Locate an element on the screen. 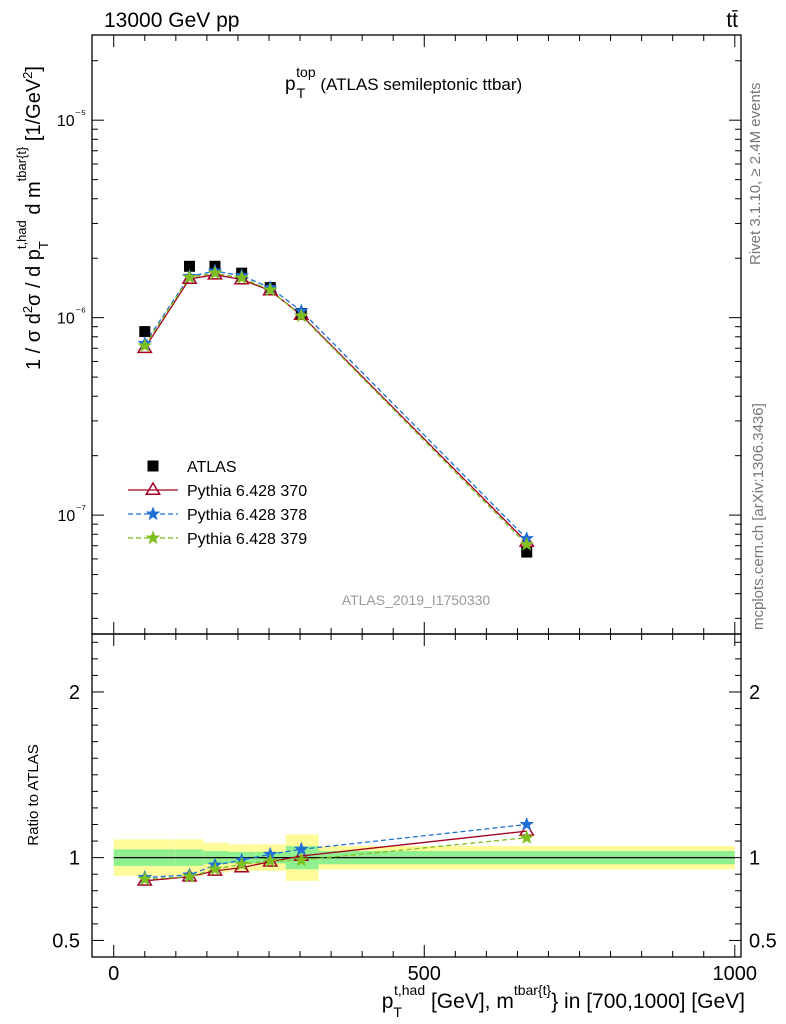 This screenshot has height=1024, width=786. main-y-tick-label: 10⁻⁷ is located at coordinates (72, 513).